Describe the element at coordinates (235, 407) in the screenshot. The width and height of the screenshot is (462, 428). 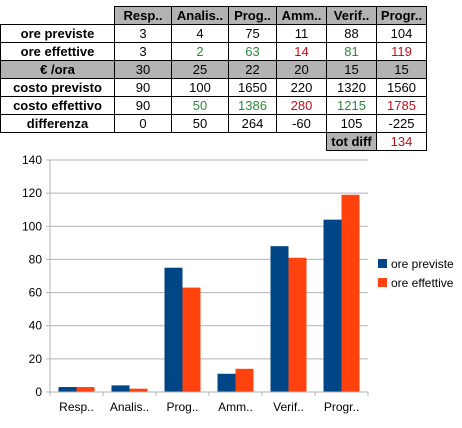
I see `x-tick-label: Amm..` at that location.